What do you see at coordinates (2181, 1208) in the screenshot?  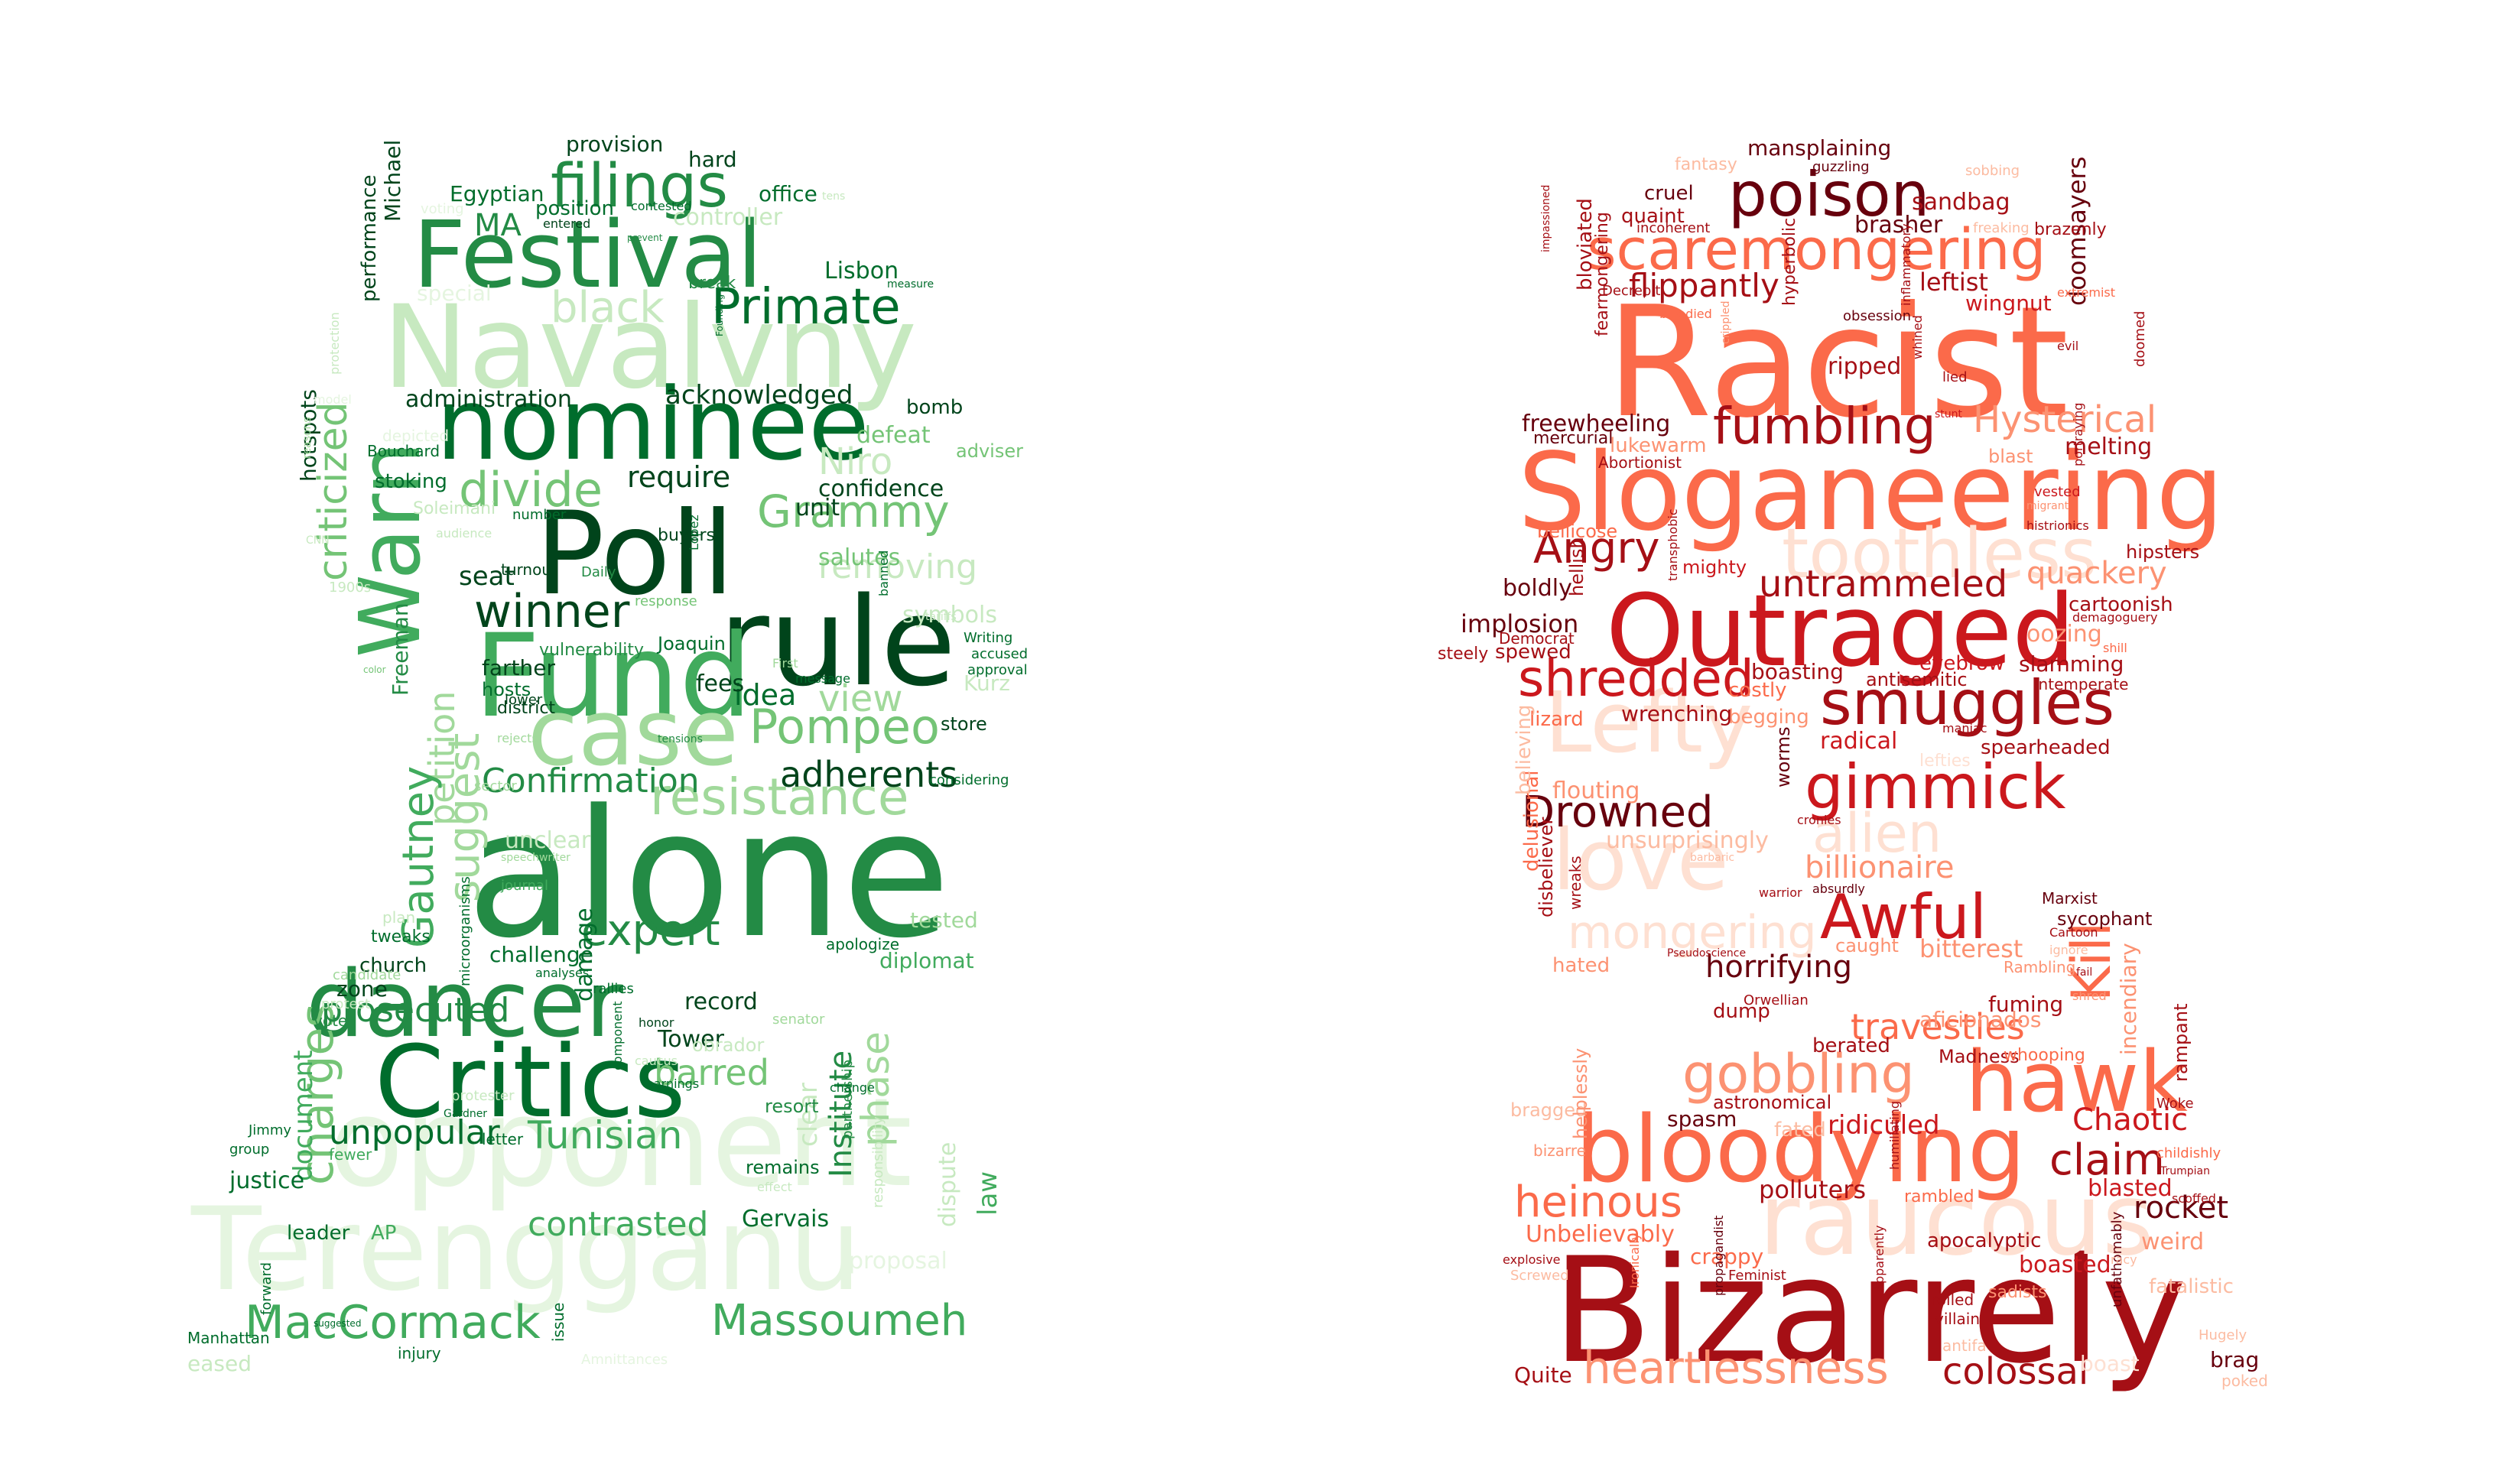 I see `word-rocket: rocket` at bounding box center [2181, 1208].